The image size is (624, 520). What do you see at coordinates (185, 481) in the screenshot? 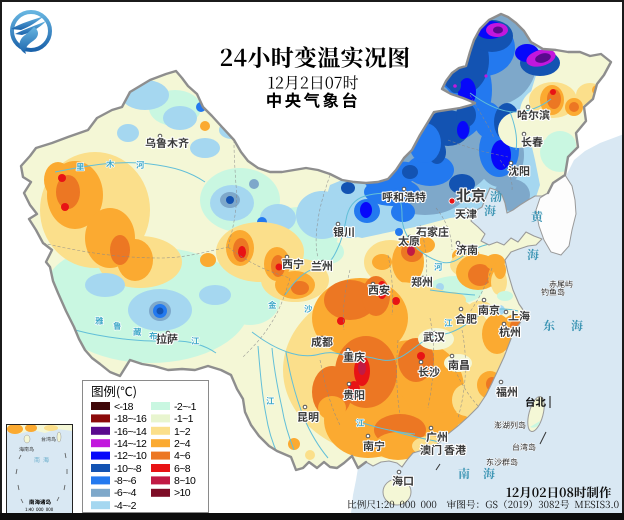
I see `svg-text: 8~10` at bounding box center [185, 481].